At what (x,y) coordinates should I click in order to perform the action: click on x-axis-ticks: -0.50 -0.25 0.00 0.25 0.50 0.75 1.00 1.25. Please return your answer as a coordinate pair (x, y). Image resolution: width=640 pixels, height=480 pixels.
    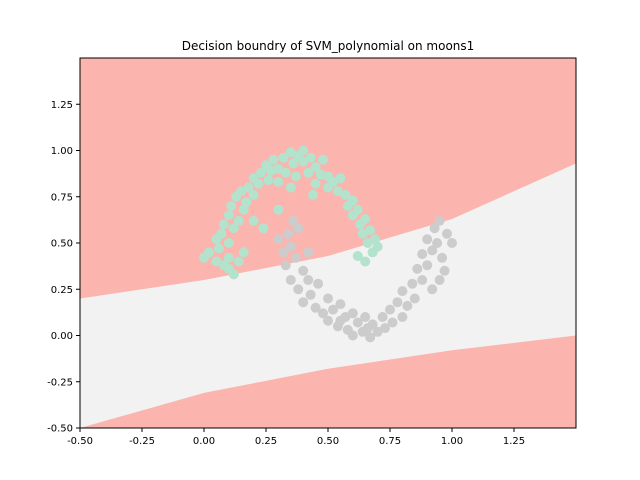
    Looking at the image, I should click on (296, 437).